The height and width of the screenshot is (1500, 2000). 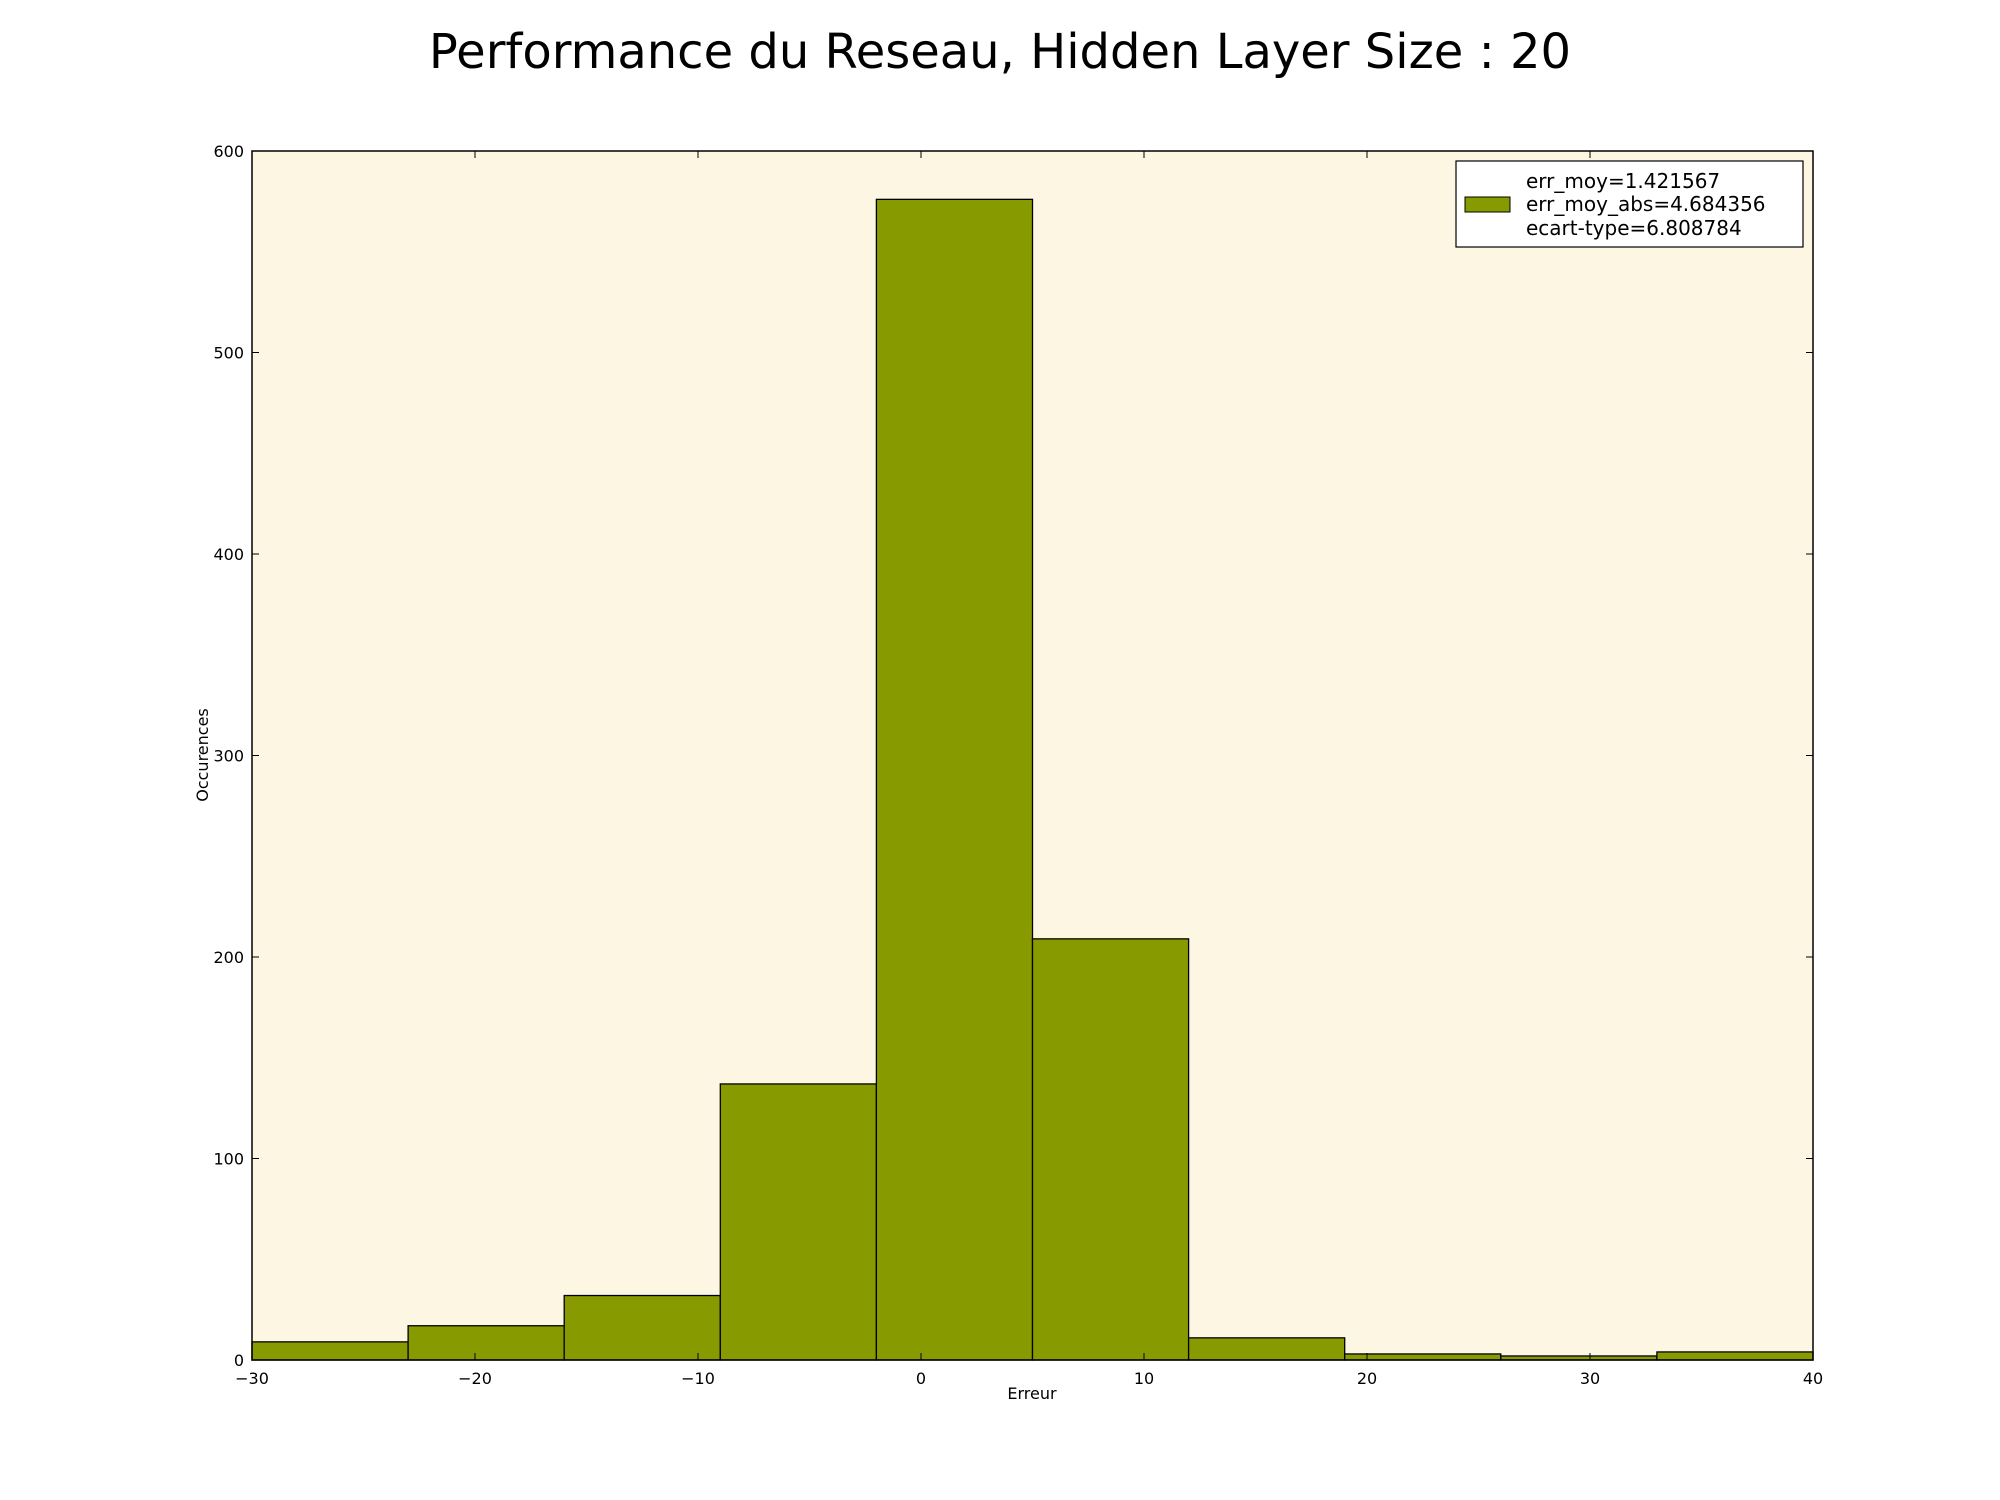 I want to click on y-axis-label: Occurences, so click(x=202, y=755).